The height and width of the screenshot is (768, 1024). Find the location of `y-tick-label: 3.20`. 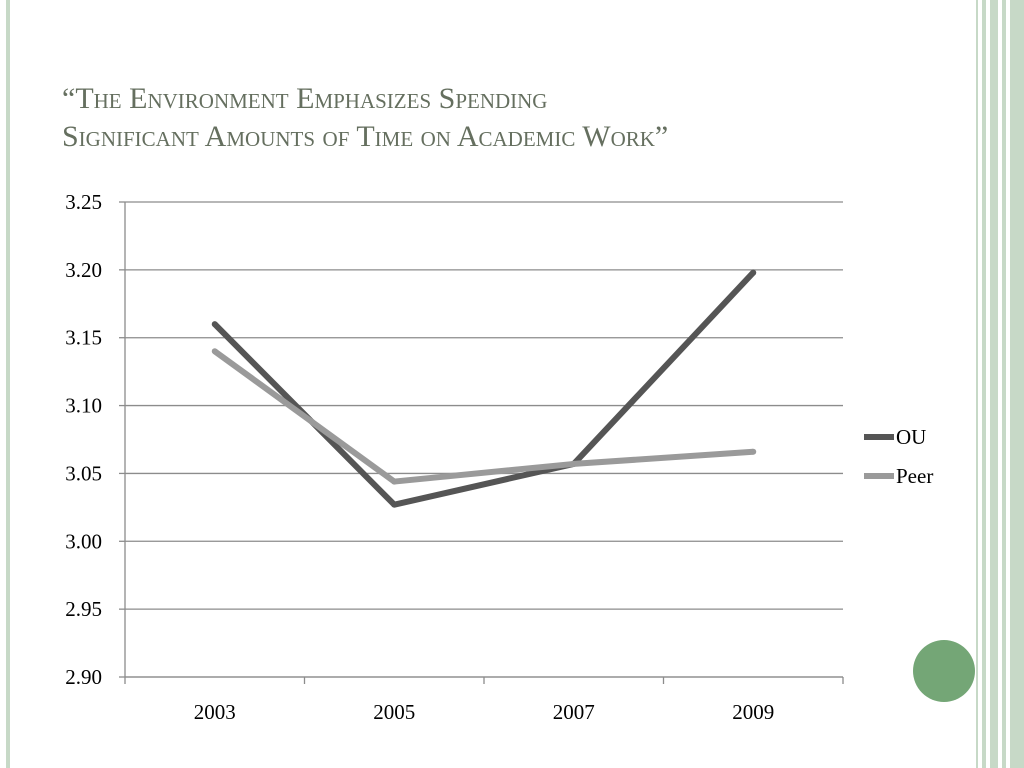

y-tick-label: 3.20 is located at coordinates (83, 270).